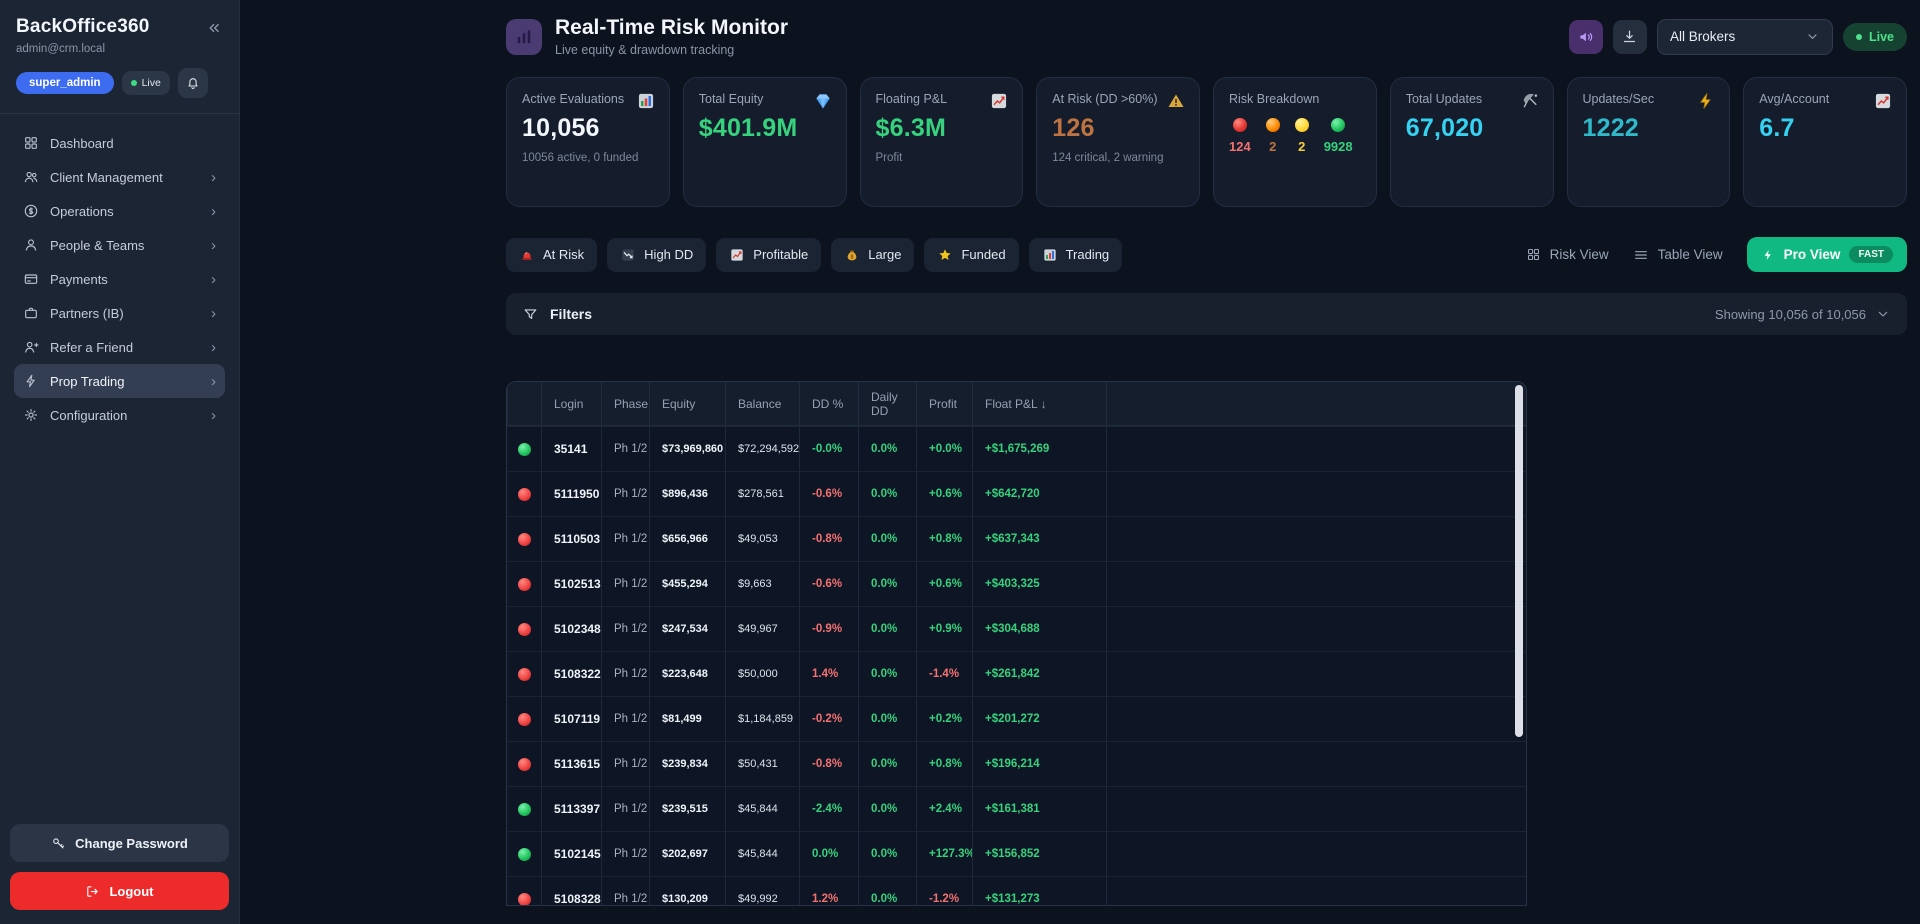 The height and width of the screenshot is (924, 1920). Describe the element at coordinates (1567, 254) in the screenshot. I see `risk-view-button: Risk View` at that location.